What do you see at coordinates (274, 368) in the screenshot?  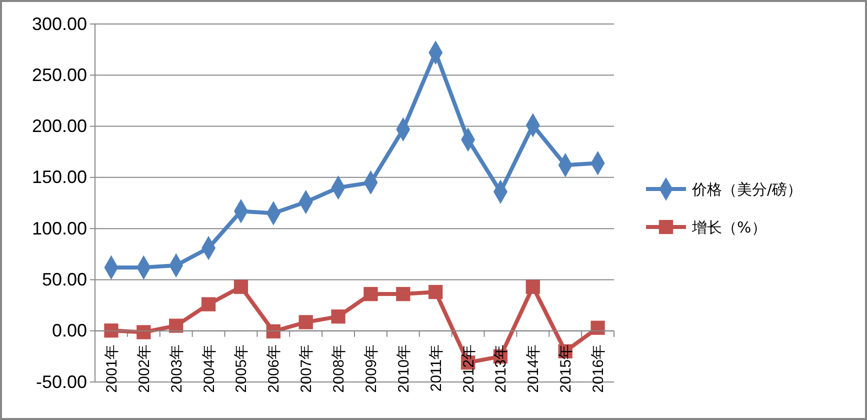 I see `x-tick-label: 2006年` at bounding box center [274, 368].